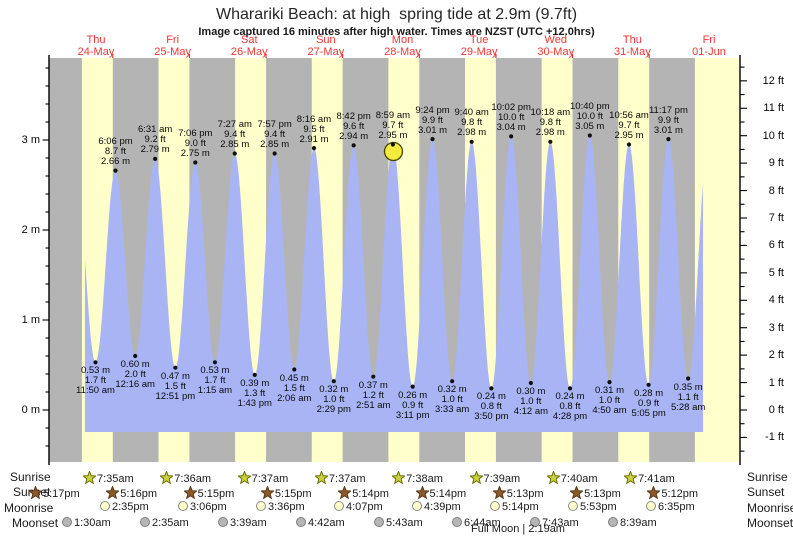 This screenshot has width=793, height=539. What do you see at coordinates (672, 492) in the screenshot?
I see `sunset-entry: 5:12pm` at bounding box center [672, 492].